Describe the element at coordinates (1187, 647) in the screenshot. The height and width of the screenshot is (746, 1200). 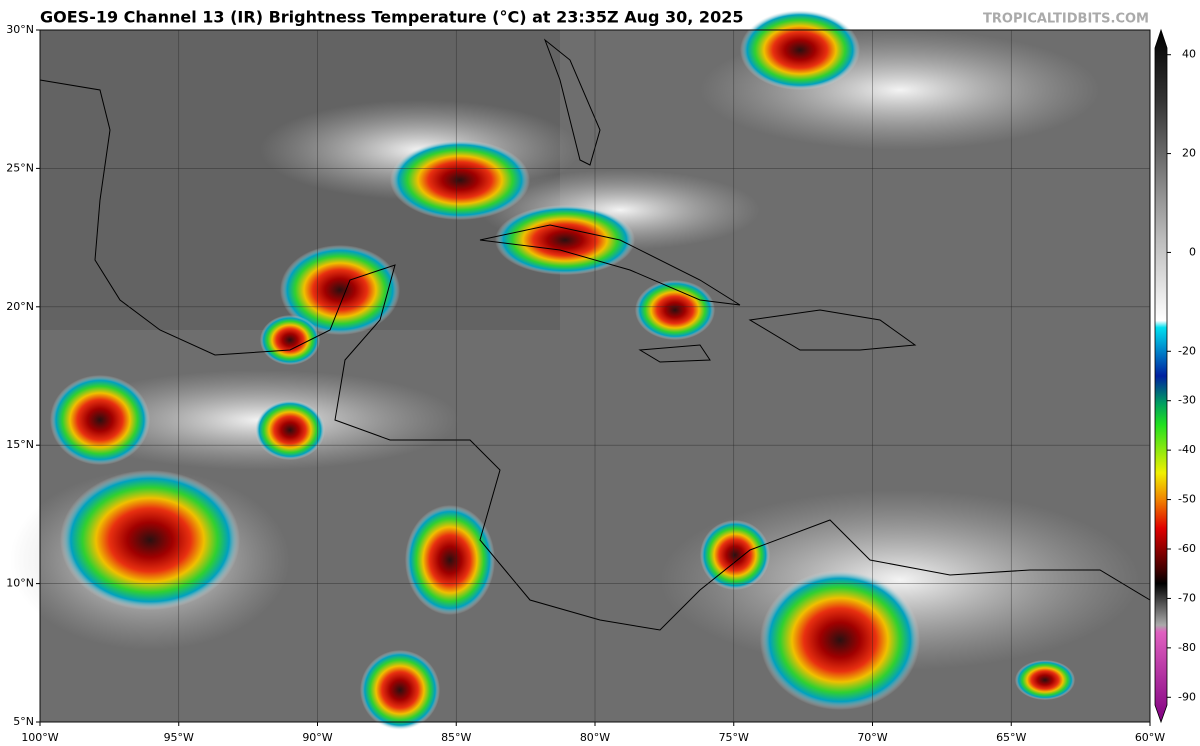
I see `colorbar-tick-label: -80` at that location.